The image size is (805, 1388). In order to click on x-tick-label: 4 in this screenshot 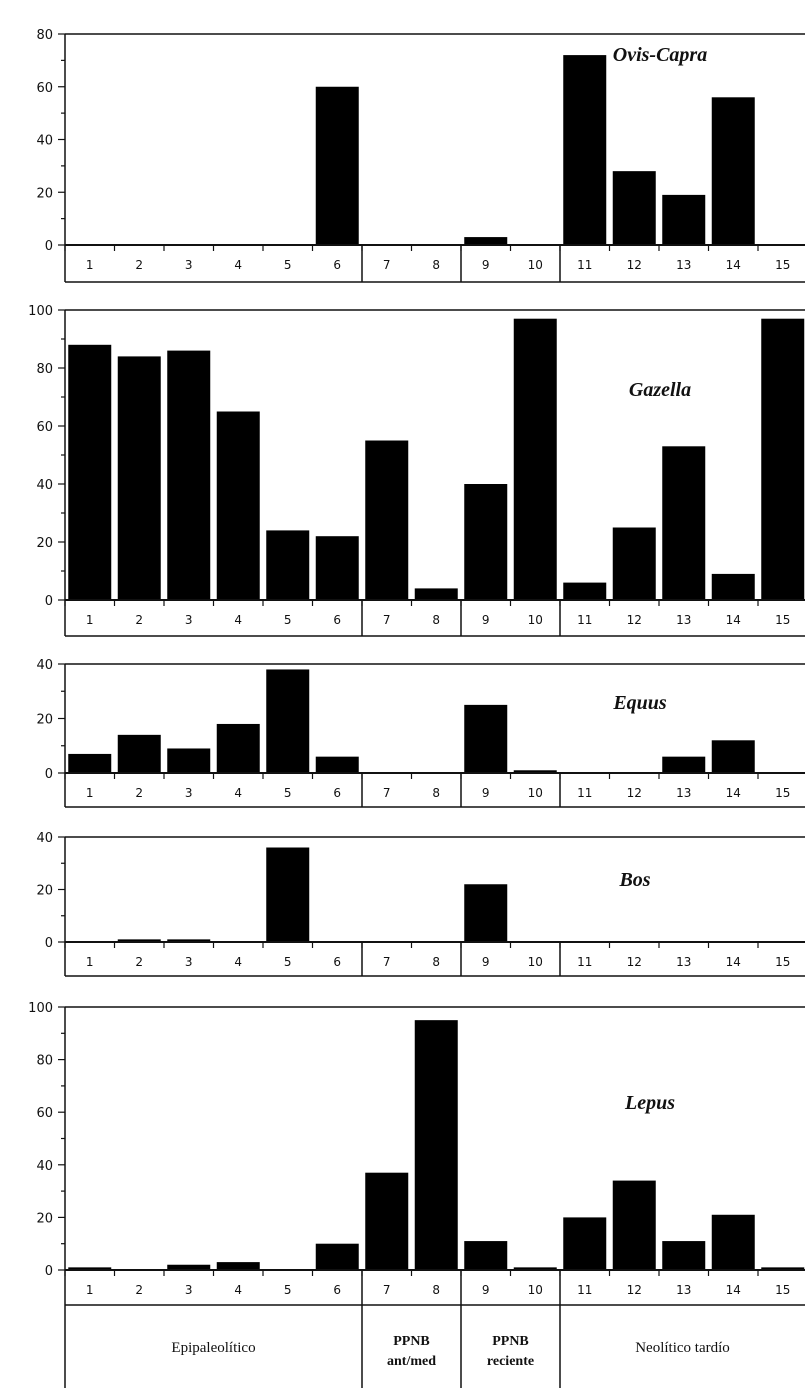, I will do `click(238, 793)`.